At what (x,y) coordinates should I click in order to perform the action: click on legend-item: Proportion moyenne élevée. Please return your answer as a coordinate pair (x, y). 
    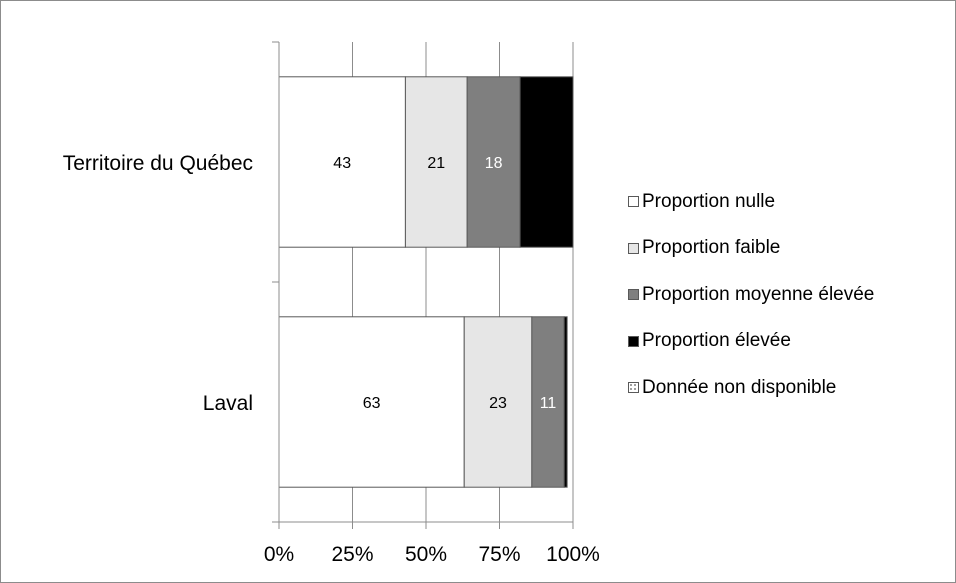
    Looking at the image, I should click on (751, 294).